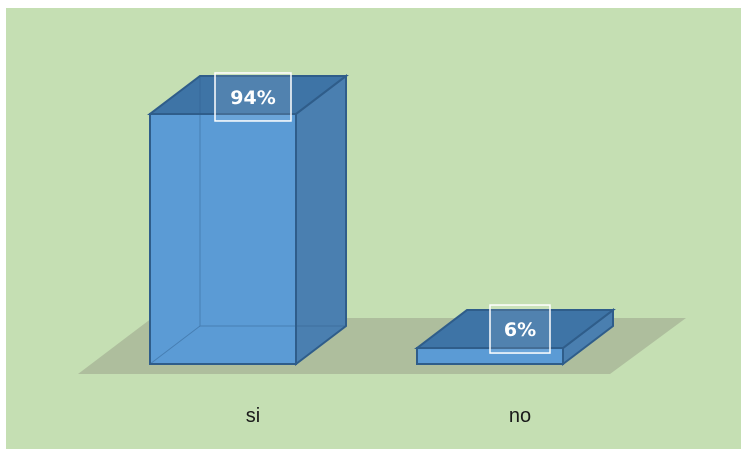 This screenshot has height=454, width=747. I want to click on data-label-si: 94%, so click(253, 97).